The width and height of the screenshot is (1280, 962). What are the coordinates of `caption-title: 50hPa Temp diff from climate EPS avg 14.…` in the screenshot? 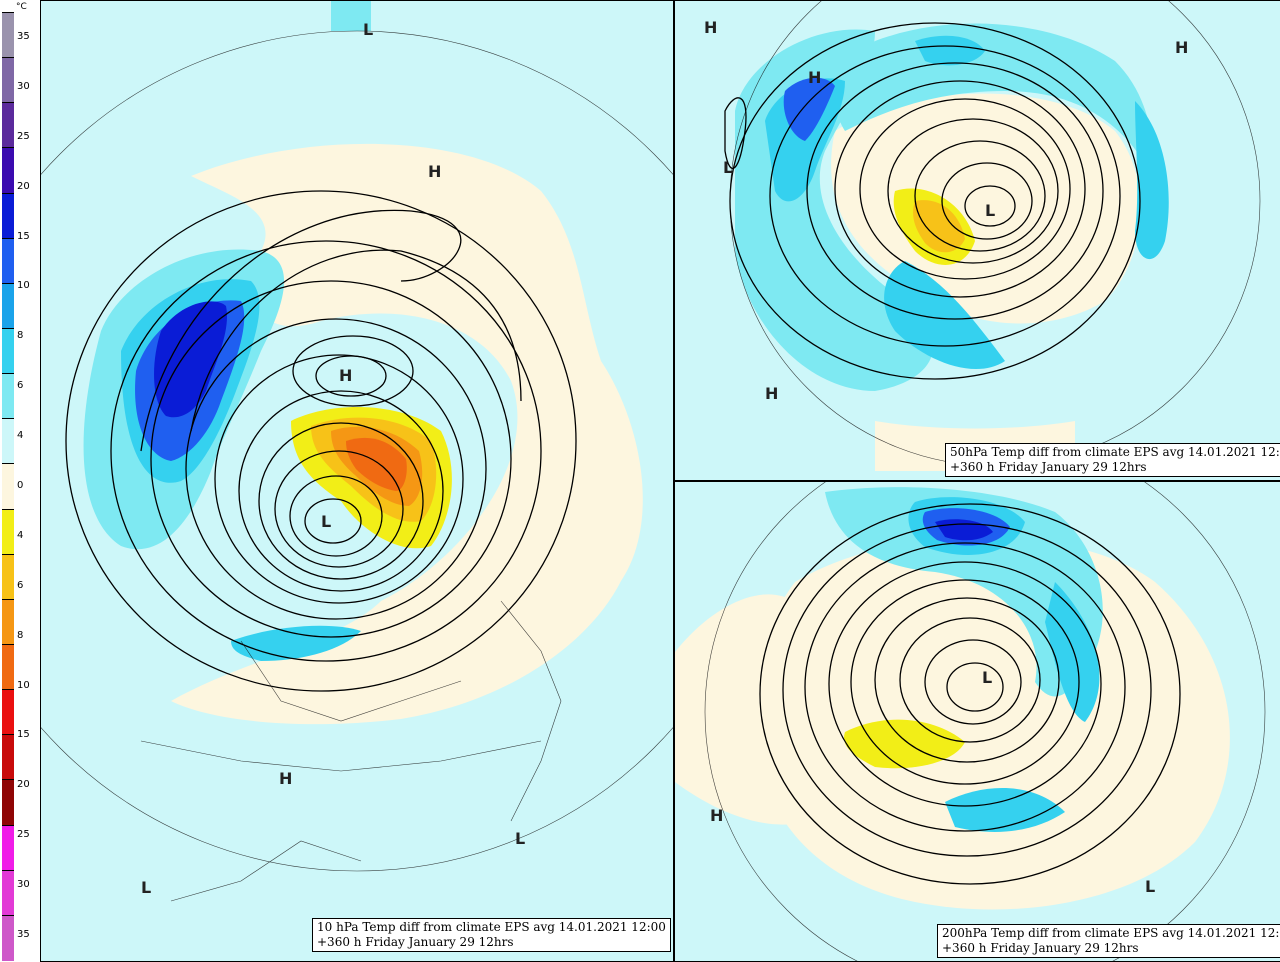 It's located at (1115, 452).